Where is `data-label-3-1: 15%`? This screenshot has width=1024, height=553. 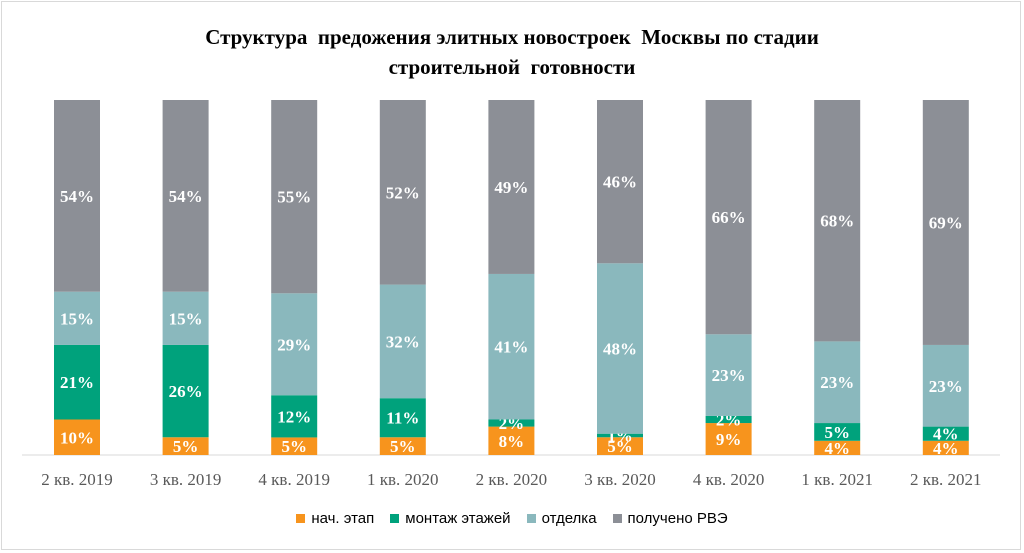 data-label-3-1: 15% is located at coordinates (77, 318).